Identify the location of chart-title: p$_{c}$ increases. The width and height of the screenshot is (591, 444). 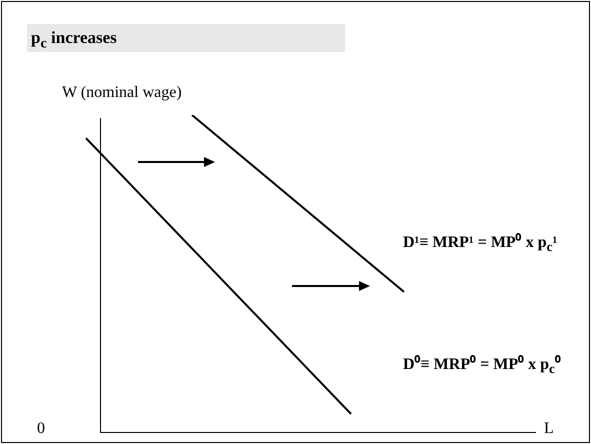
(186, 38).